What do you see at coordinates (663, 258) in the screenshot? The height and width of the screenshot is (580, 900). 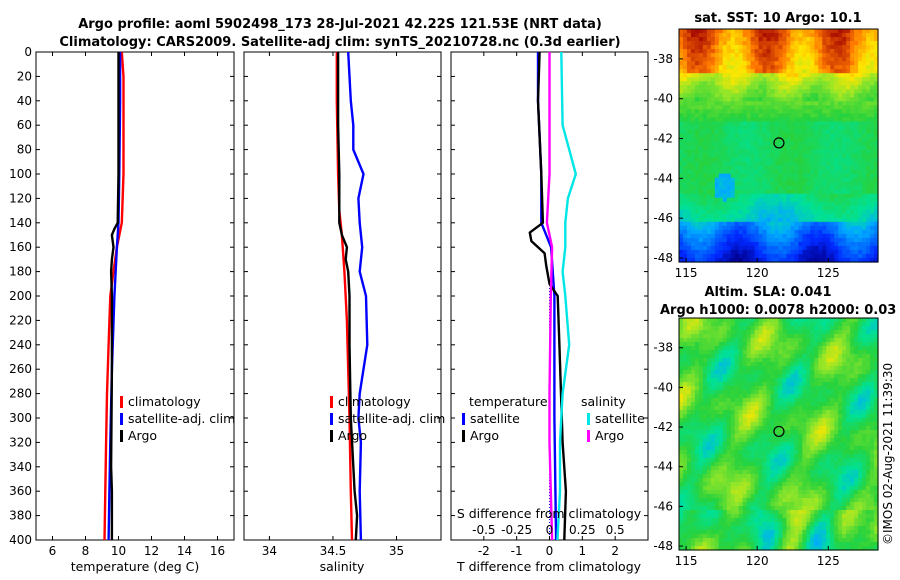 I see `latitude-tick-label: -48` at bounding box center [663, 258].